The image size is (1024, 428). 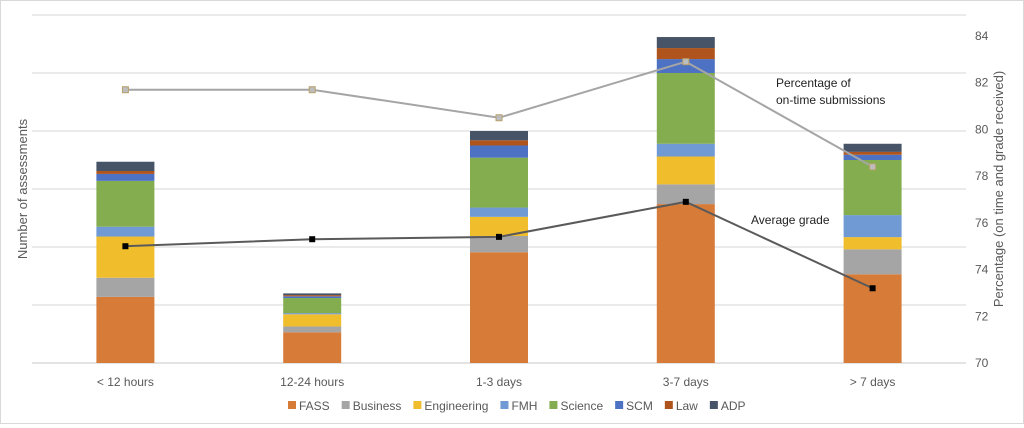 What do you see at coordinates (499, 382) in the screenshot?
I see `x-tick-label: 1-3 days` at bounding box center [499, 382].